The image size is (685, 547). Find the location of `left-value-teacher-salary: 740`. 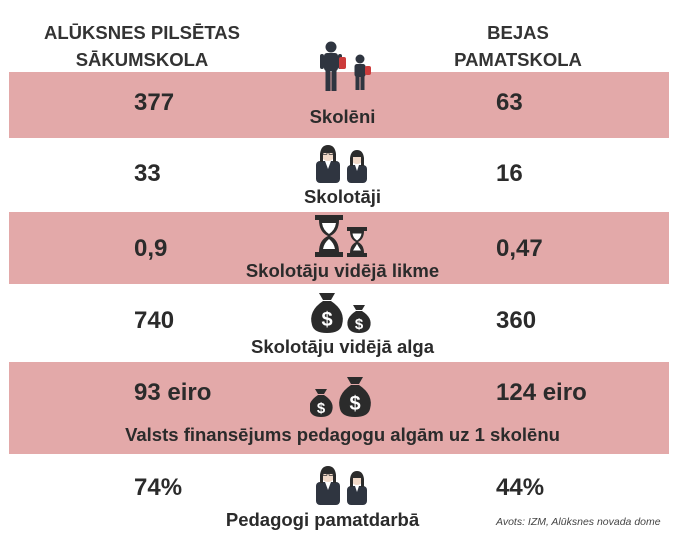

left-value-teacher-salary: 740 is located at coordinates (154, 320).